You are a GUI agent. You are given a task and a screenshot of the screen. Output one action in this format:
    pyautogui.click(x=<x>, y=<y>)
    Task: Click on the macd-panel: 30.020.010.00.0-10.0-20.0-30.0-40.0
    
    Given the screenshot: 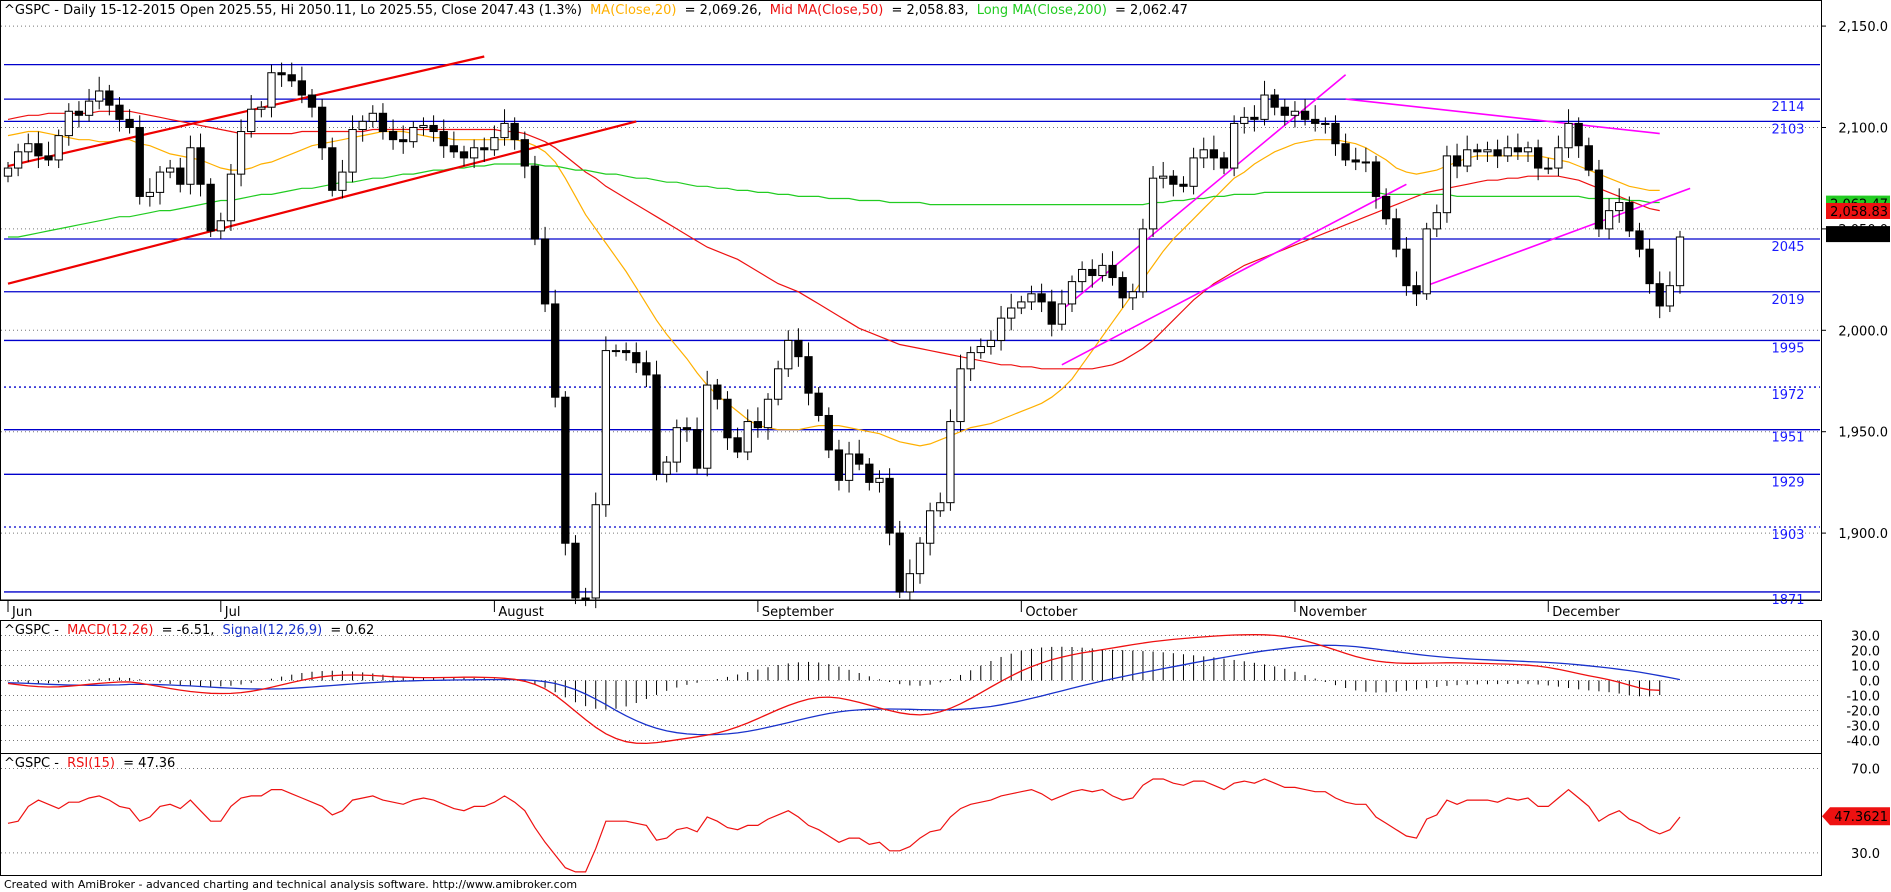 What is the action you would take?
    pyautogui.click(x=940, y=690)
    